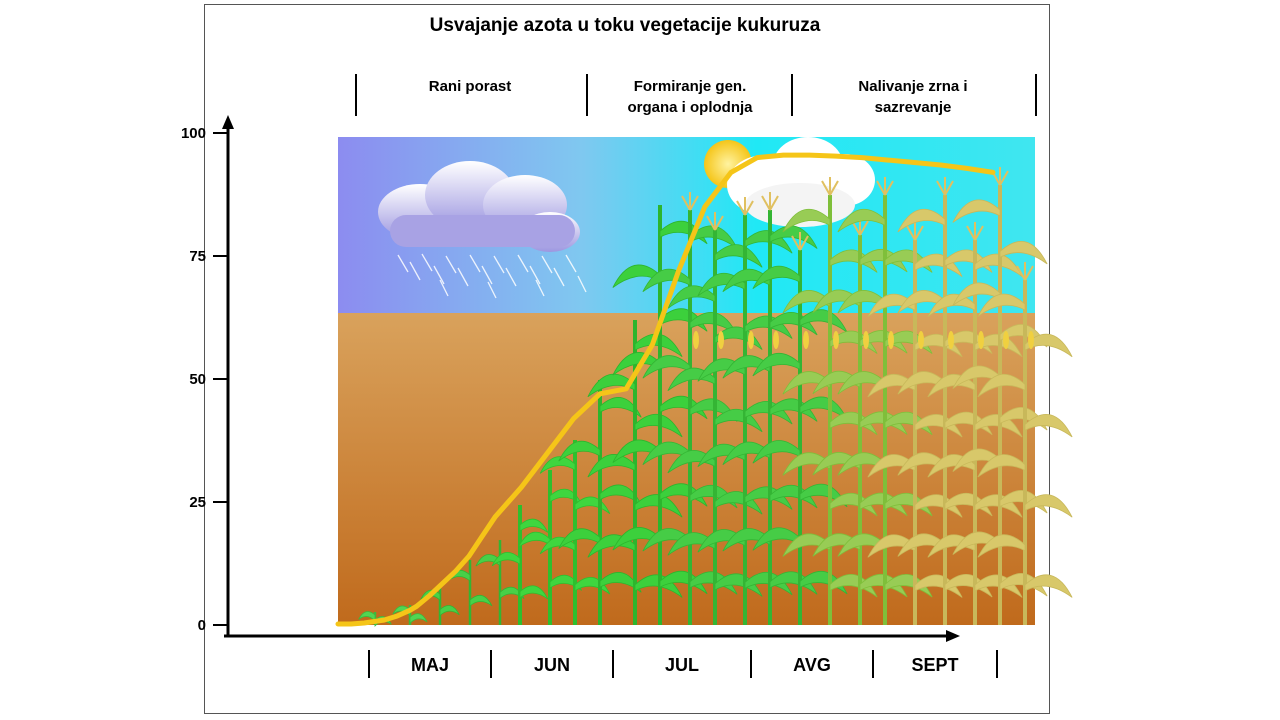  Describe the element at coordinates (812, 665) in the screenshot. I see `month-label-avg: AVG` at that location.